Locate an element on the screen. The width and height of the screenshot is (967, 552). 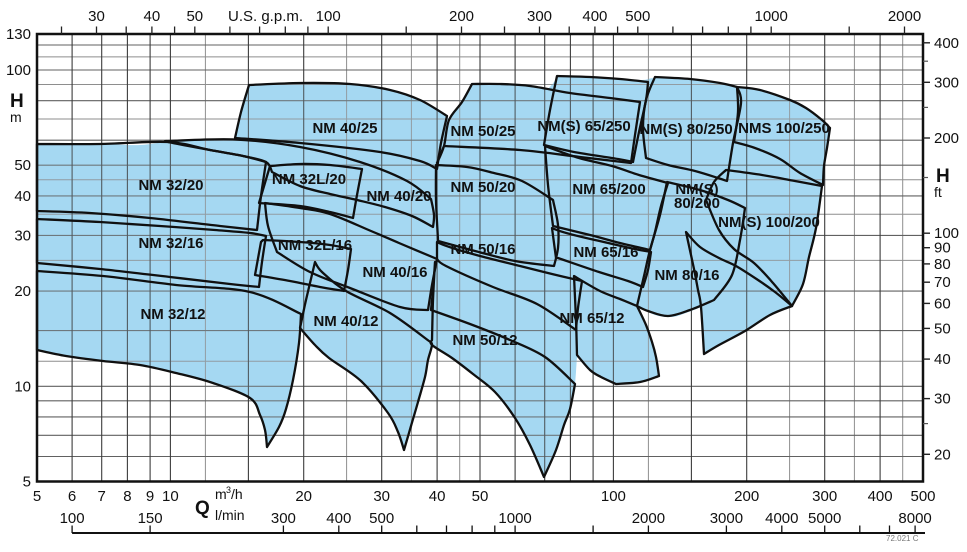
svg-text: NM 50/20 is located at coordinates (482, 187).